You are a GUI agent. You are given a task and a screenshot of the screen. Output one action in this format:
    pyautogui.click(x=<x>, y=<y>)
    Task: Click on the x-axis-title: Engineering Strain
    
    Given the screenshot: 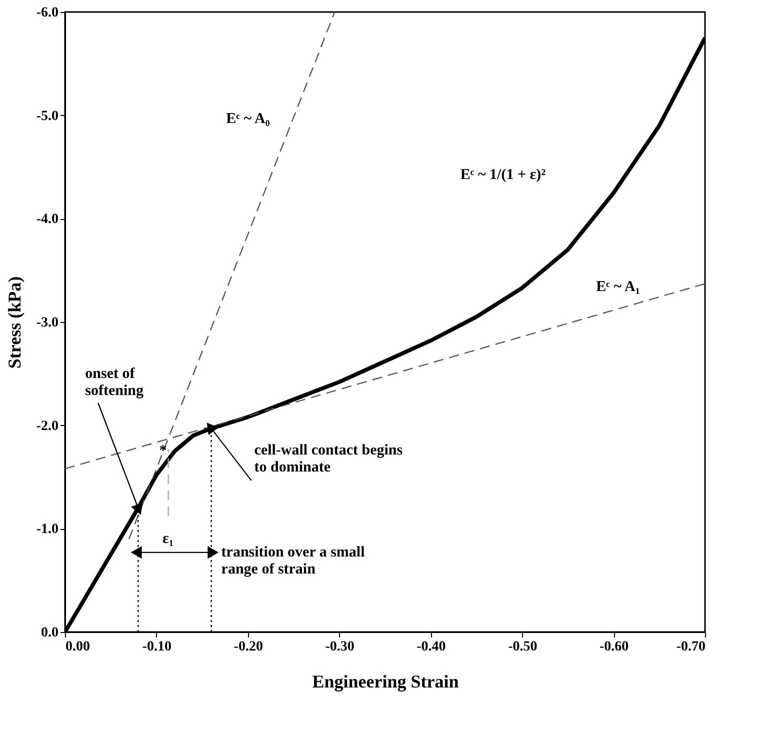 What is the action you would take?
    pyautogui.click(x=385, y=682)
    